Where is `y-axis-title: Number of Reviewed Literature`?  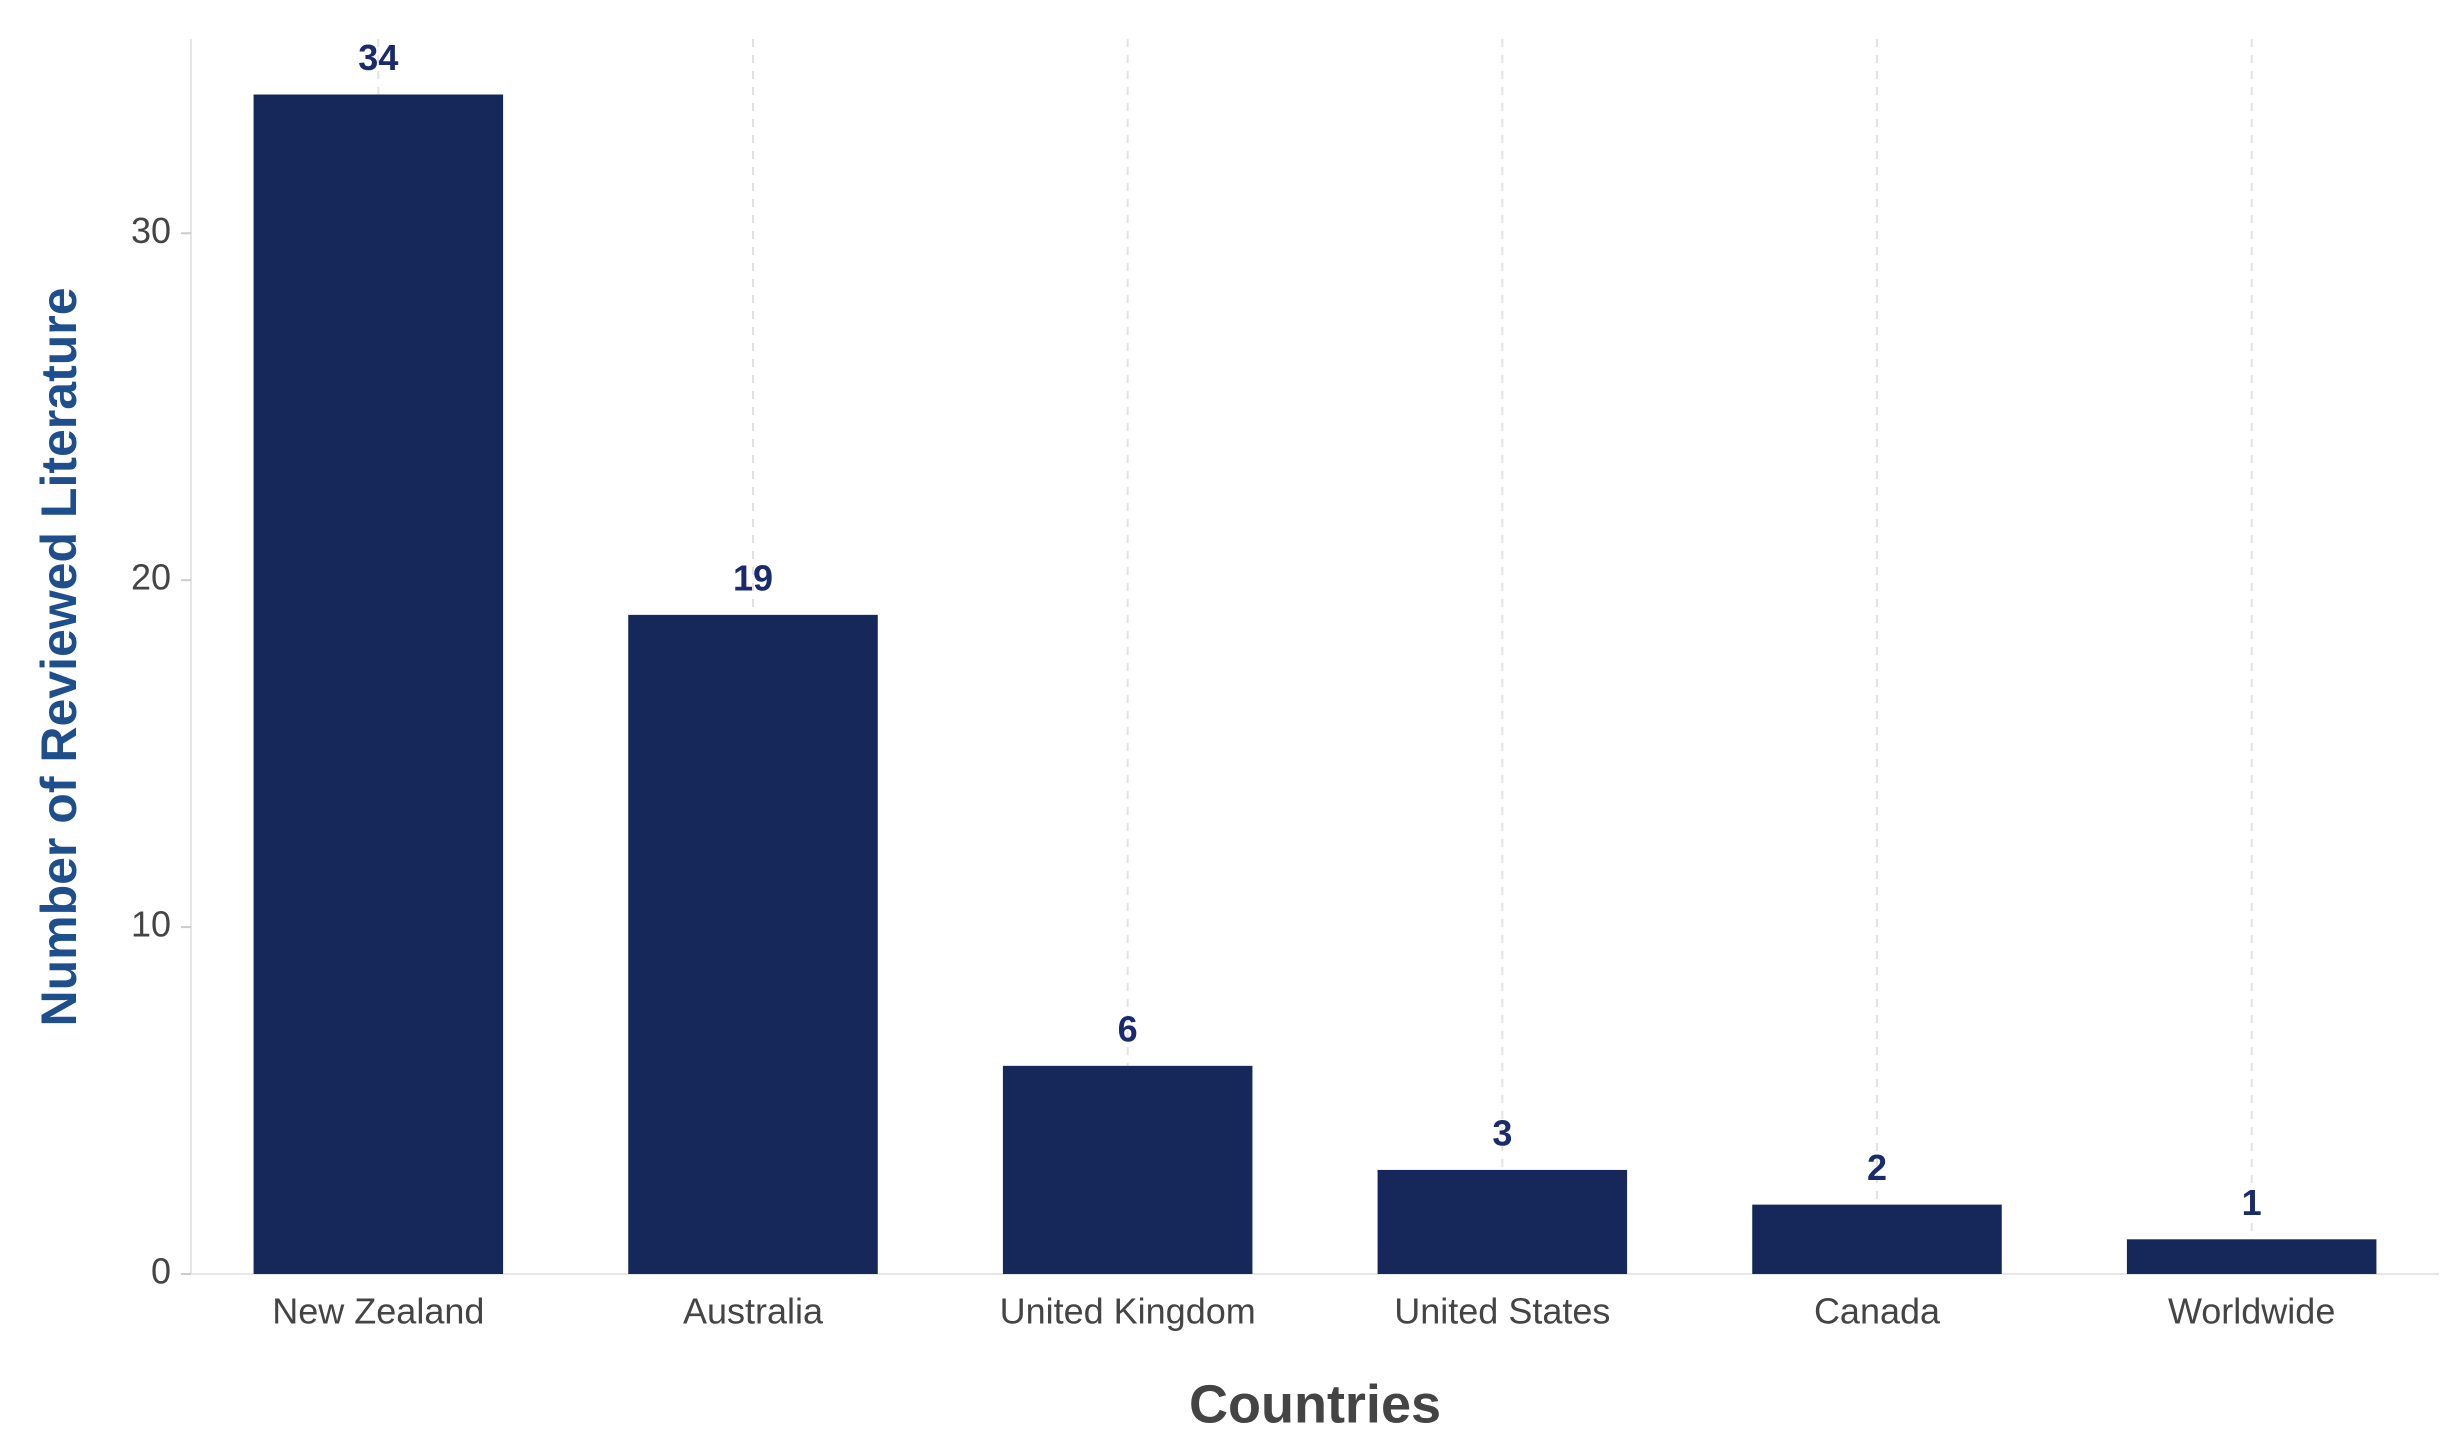 y-axis-title: Number of Reviewed Literature is located at coordinates (59, 656).